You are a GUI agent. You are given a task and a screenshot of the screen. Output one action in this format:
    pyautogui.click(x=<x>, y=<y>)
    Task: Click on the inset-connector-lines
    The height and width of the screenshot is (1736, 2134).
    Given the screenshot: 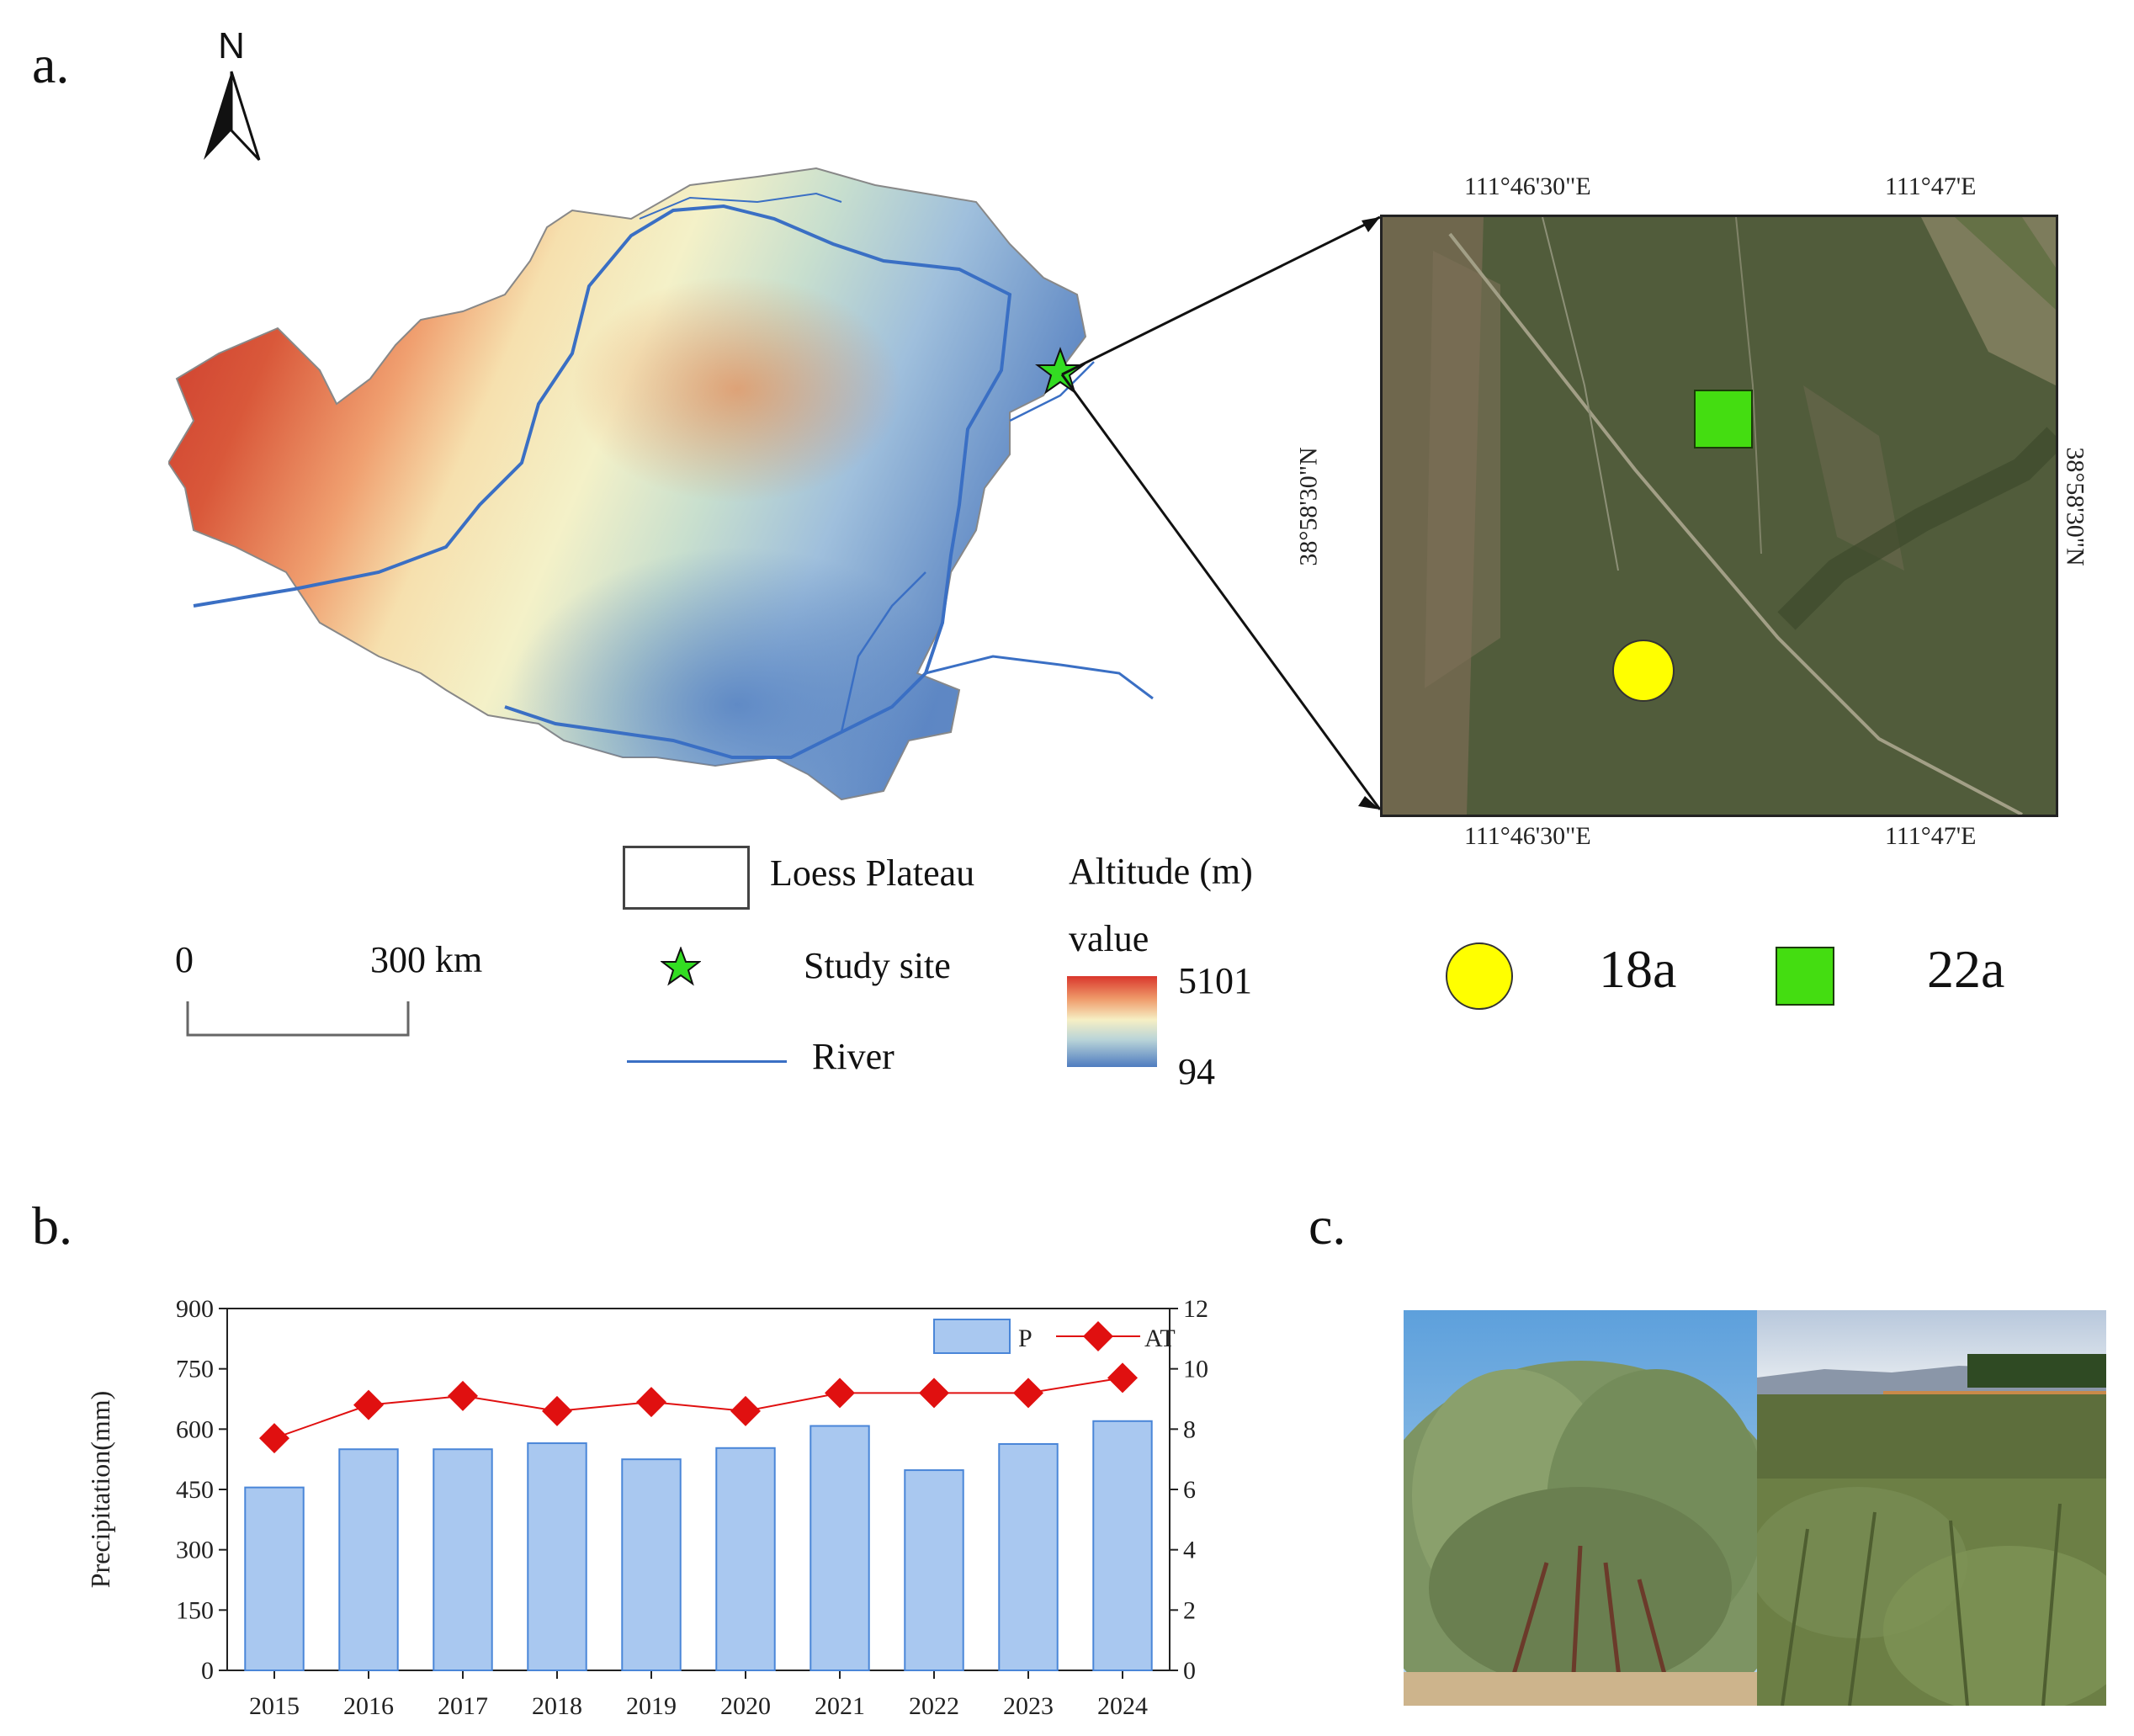 What is the action you would take?
    pyautogui.click(x=1221, y=512)
    